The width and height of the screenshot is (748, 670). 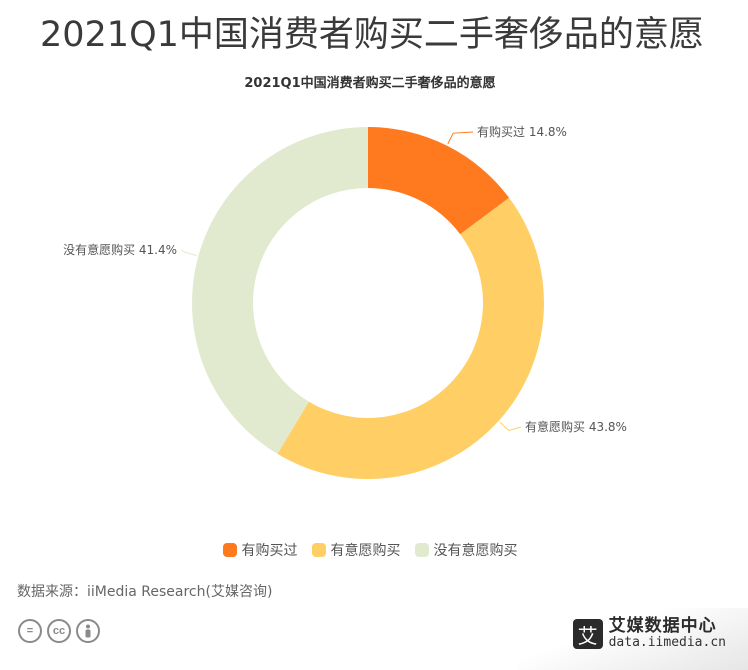 I want to click on brand: 艾 艾媒数据中心 data.iimedia.cn, so click(x=649, y=633).